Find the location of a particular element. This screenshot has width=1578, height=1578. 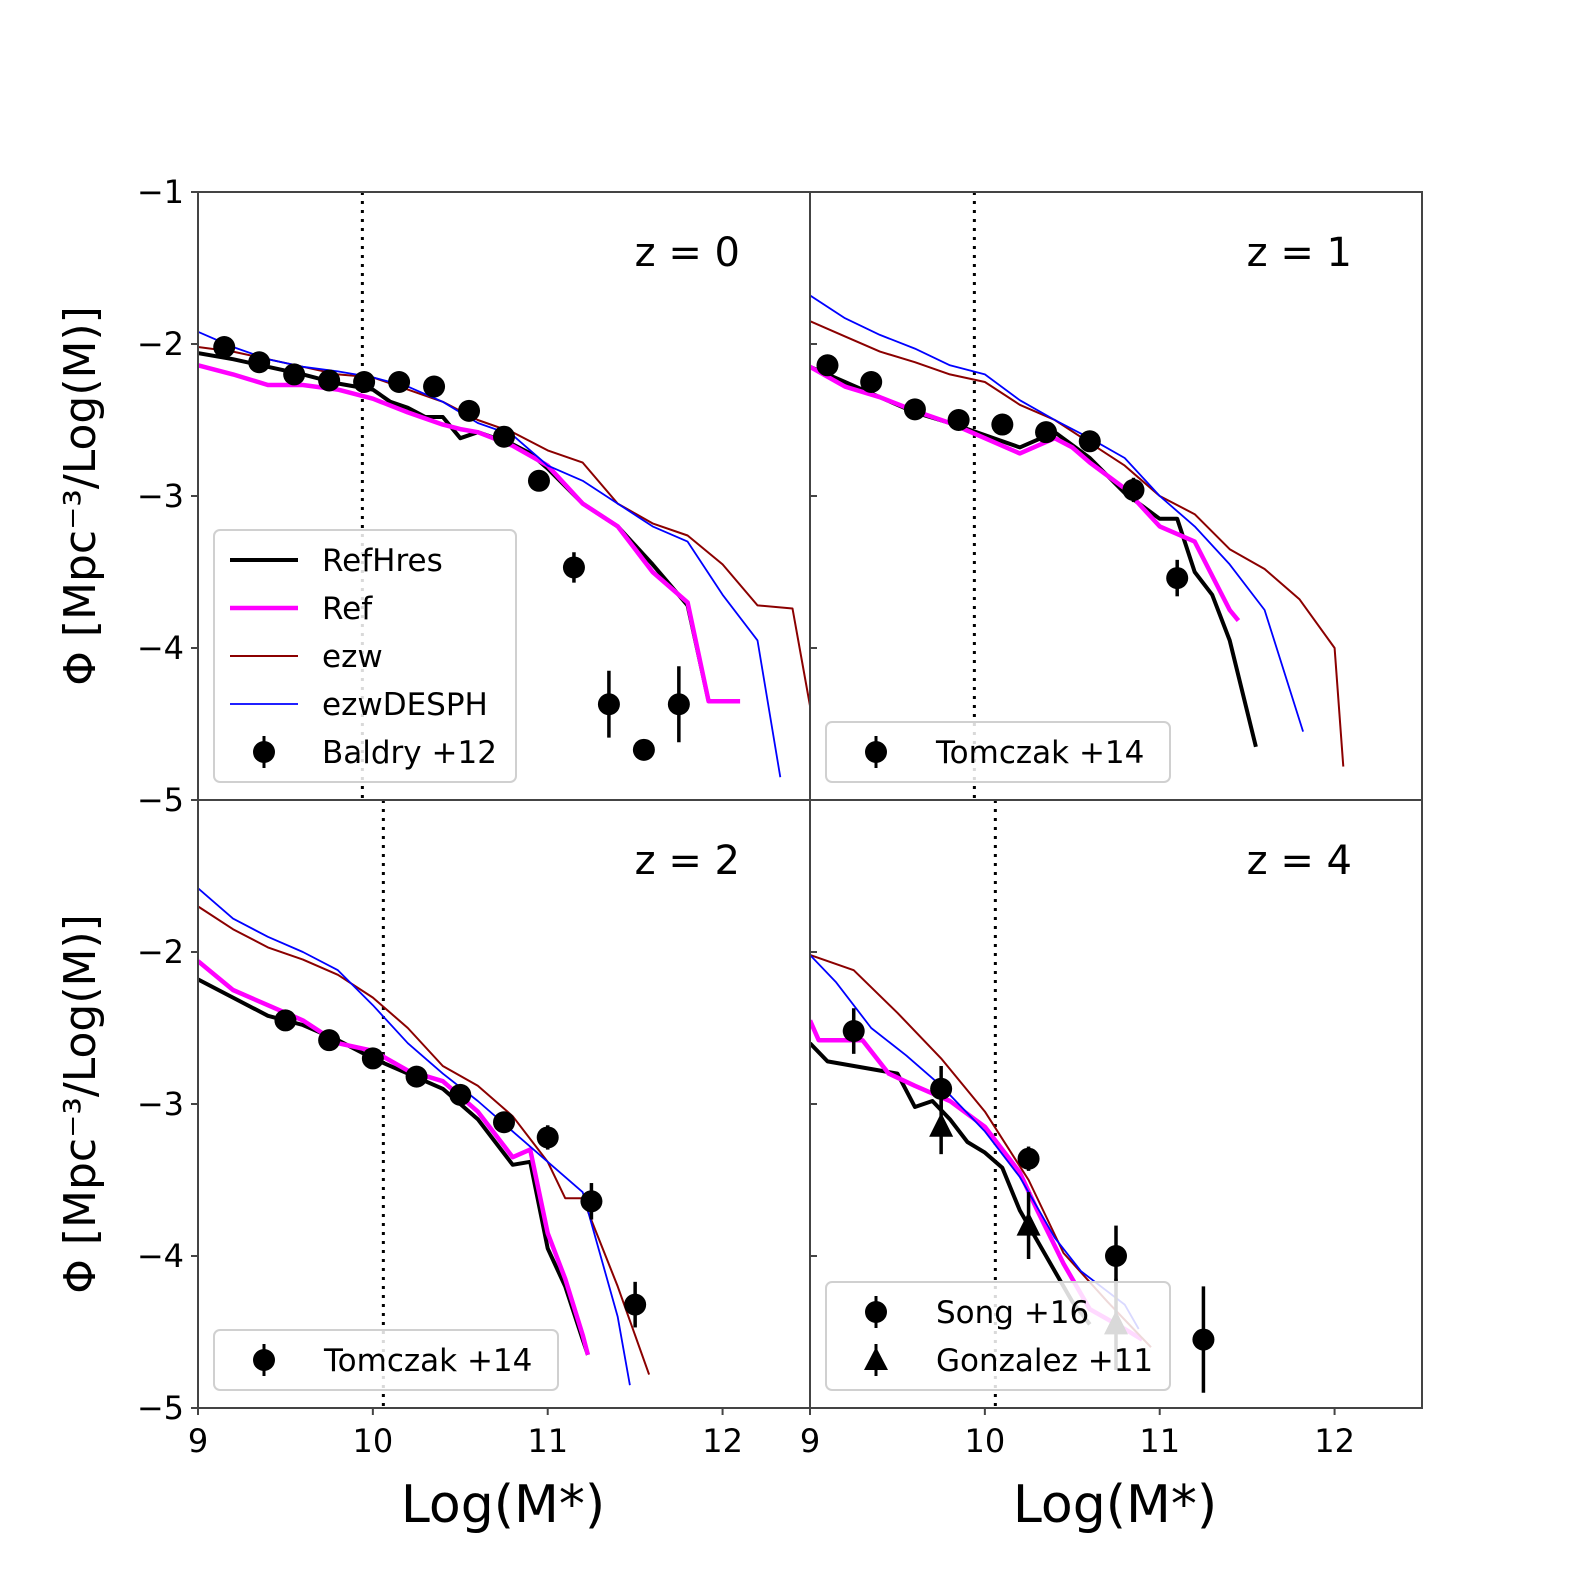

panel-redshift-label: z = 4 is located at coordinates (1299, 861).